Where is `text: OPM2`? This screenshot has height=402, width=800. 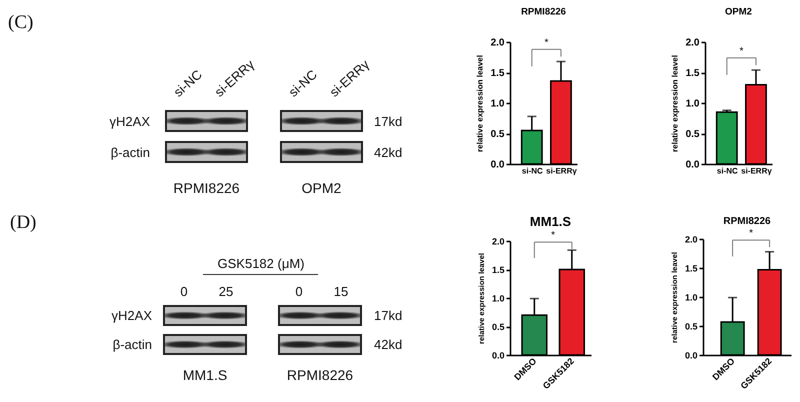 text: OPM2 is located at coordinates (322, 188).